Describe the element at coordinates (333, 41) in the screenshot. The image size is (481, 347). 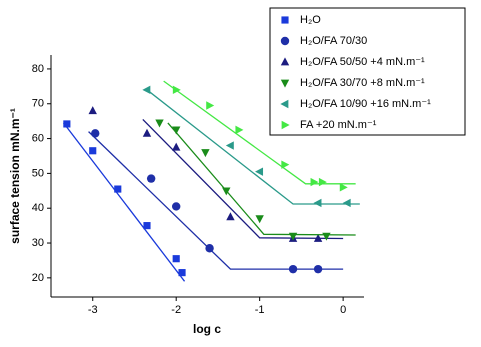
I see `legend-label: H₂O/FA 70/30` at that location.